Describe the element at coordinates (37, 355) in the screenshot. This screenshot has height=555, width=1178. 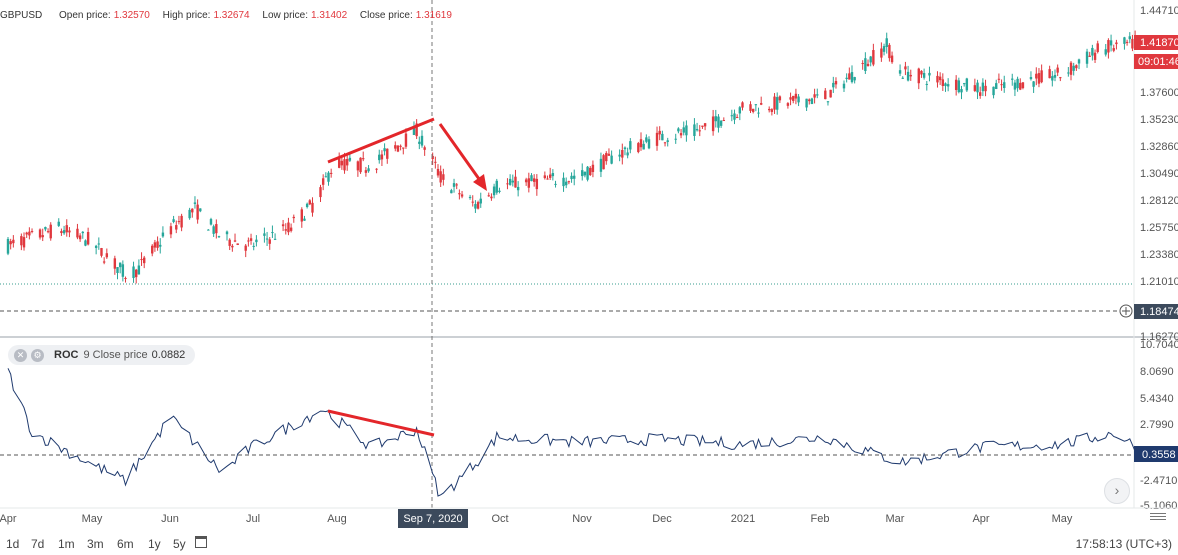
I see `gear-icon: ⚙` at that location.